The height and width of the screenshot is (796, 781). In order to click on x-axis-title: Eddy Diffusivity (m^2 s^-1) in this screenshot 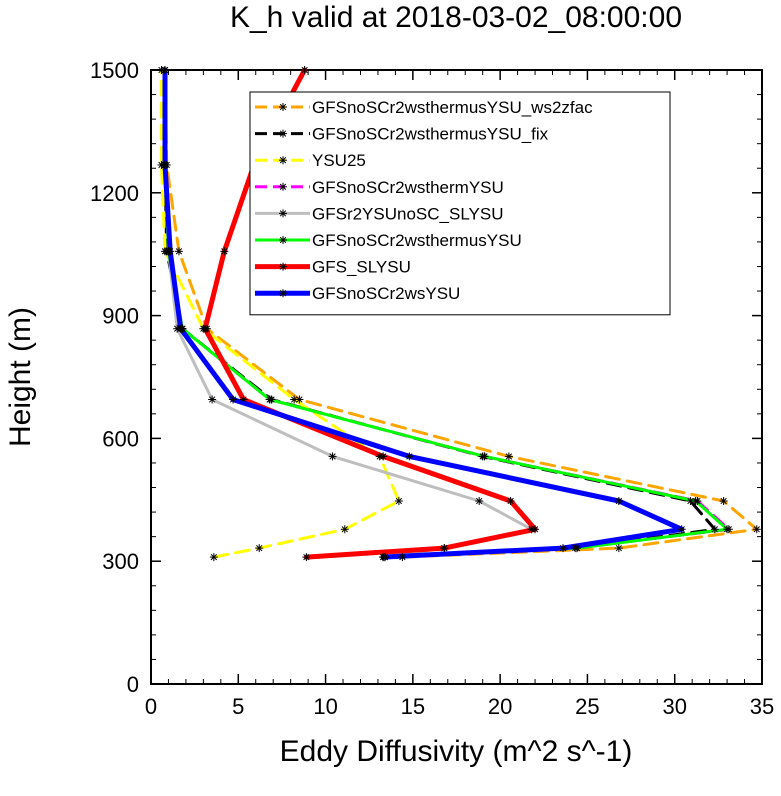, I will do `click(456, 751)`.